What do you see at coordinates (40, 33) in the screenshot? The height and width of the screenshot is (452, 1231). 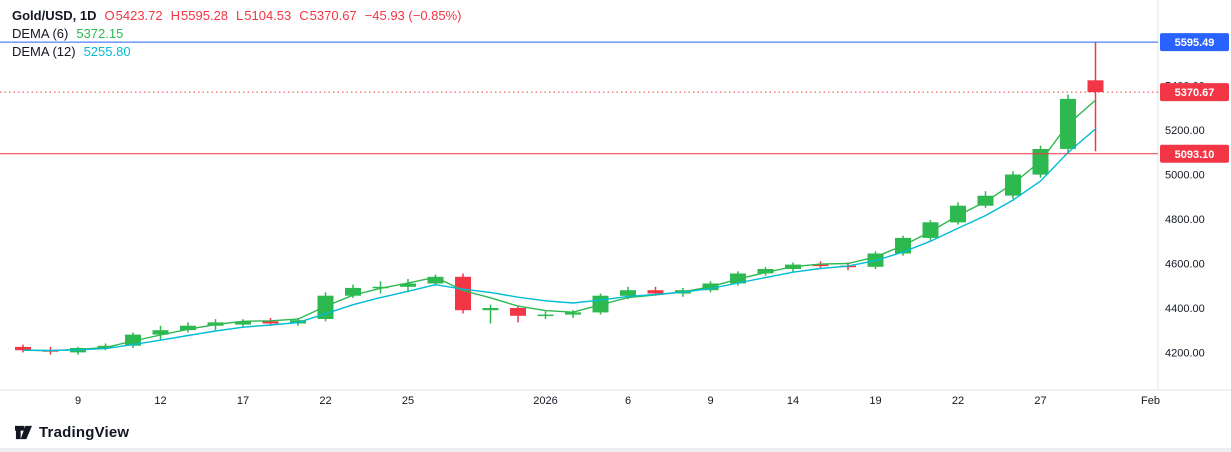 I see `indicator-label: DEMA (6)` at bounding box center [40, 33].